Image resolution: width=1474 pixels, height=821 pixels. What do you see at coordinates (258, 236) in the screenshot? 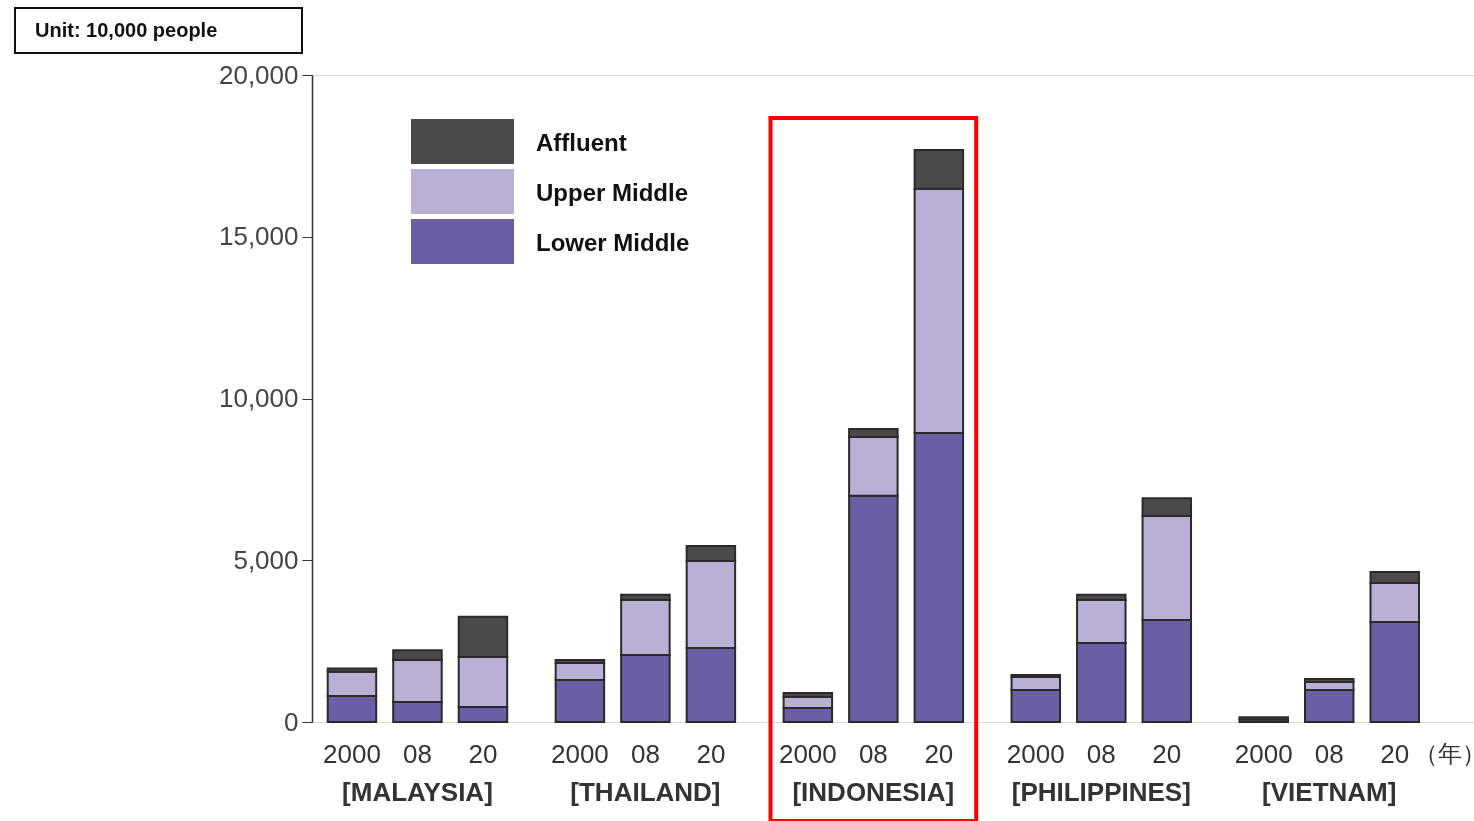
I see `y-tick-label: 15,000` at bounding box center [258, 236].